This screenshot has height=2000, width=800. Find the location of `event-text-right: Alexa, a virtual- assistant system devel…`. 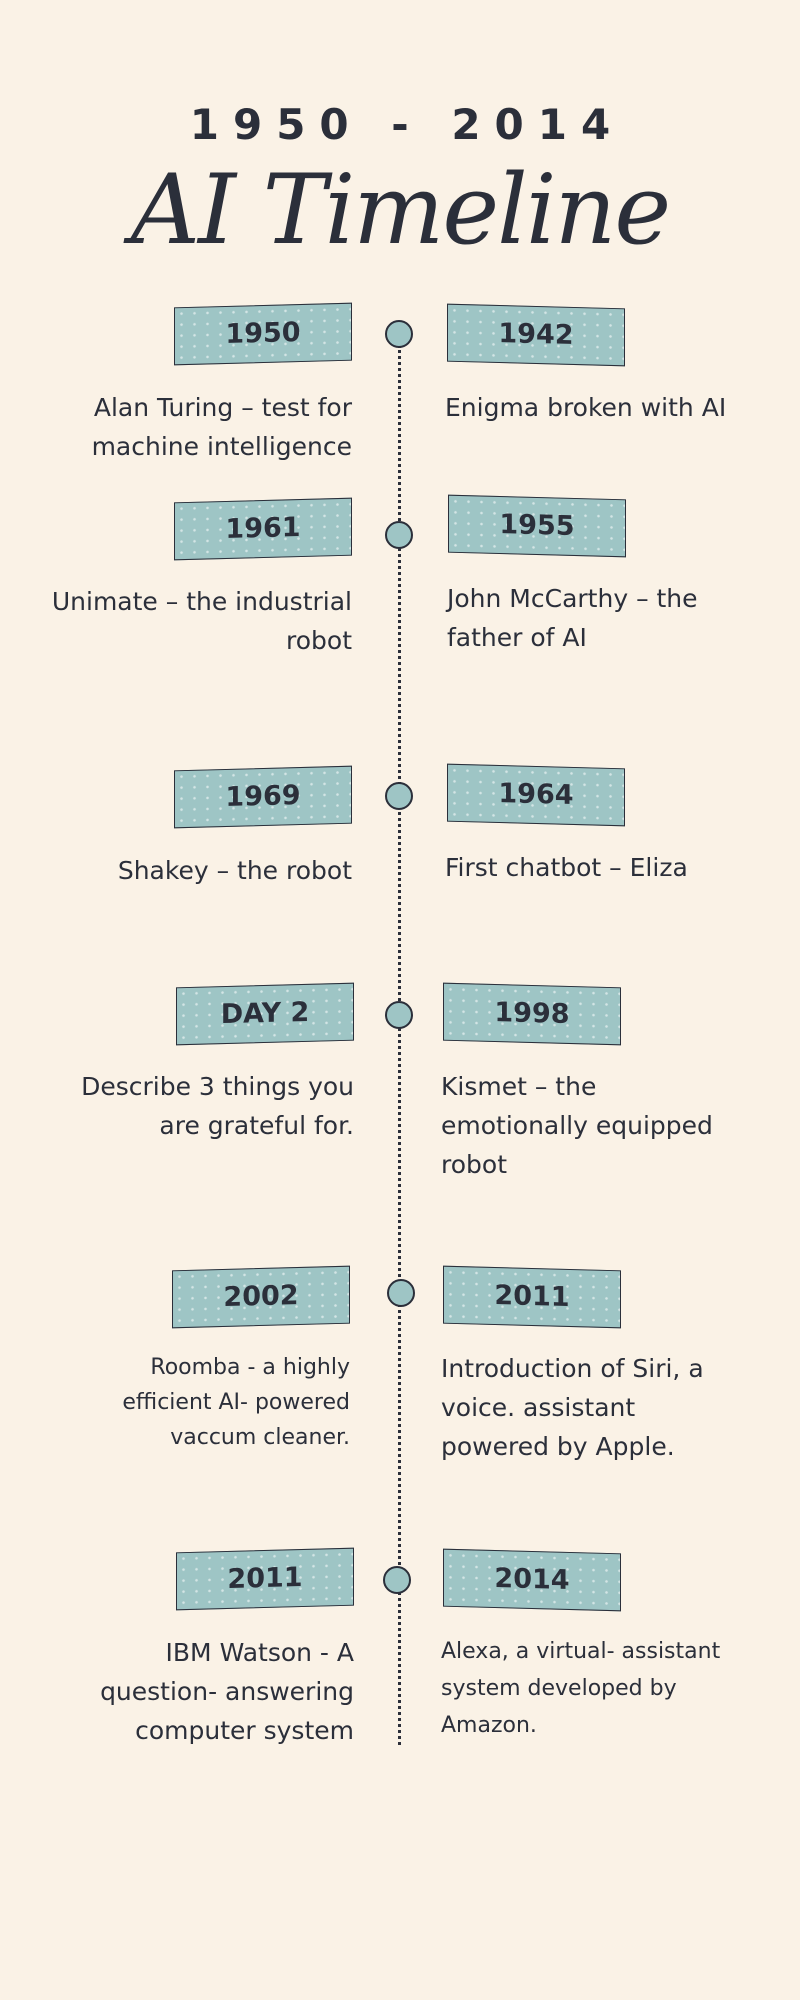

event-text-right: Alexa, a virtual- assistant system devel… is located at coordinates (581, 1688).